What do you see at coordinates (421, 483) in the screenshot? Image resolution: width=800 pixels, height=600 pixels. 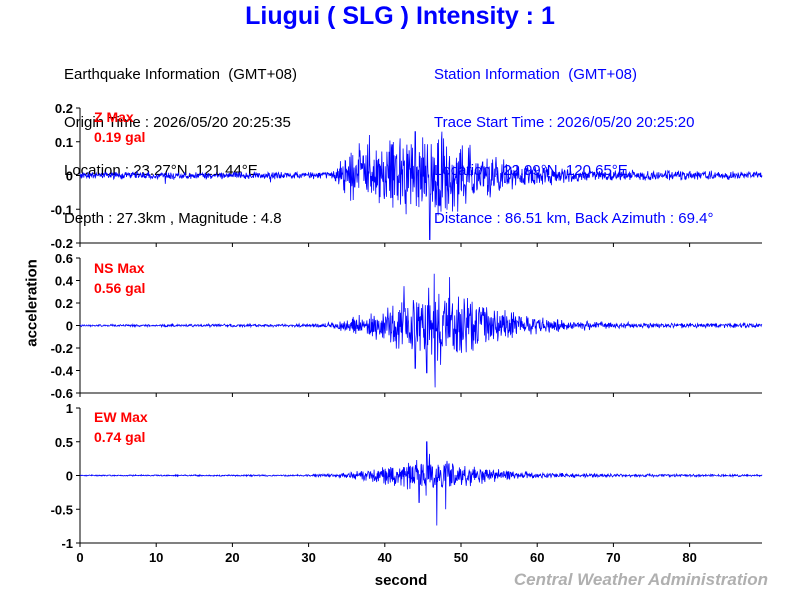 I see `ew-trace-line` at bounding box center [421, 483].